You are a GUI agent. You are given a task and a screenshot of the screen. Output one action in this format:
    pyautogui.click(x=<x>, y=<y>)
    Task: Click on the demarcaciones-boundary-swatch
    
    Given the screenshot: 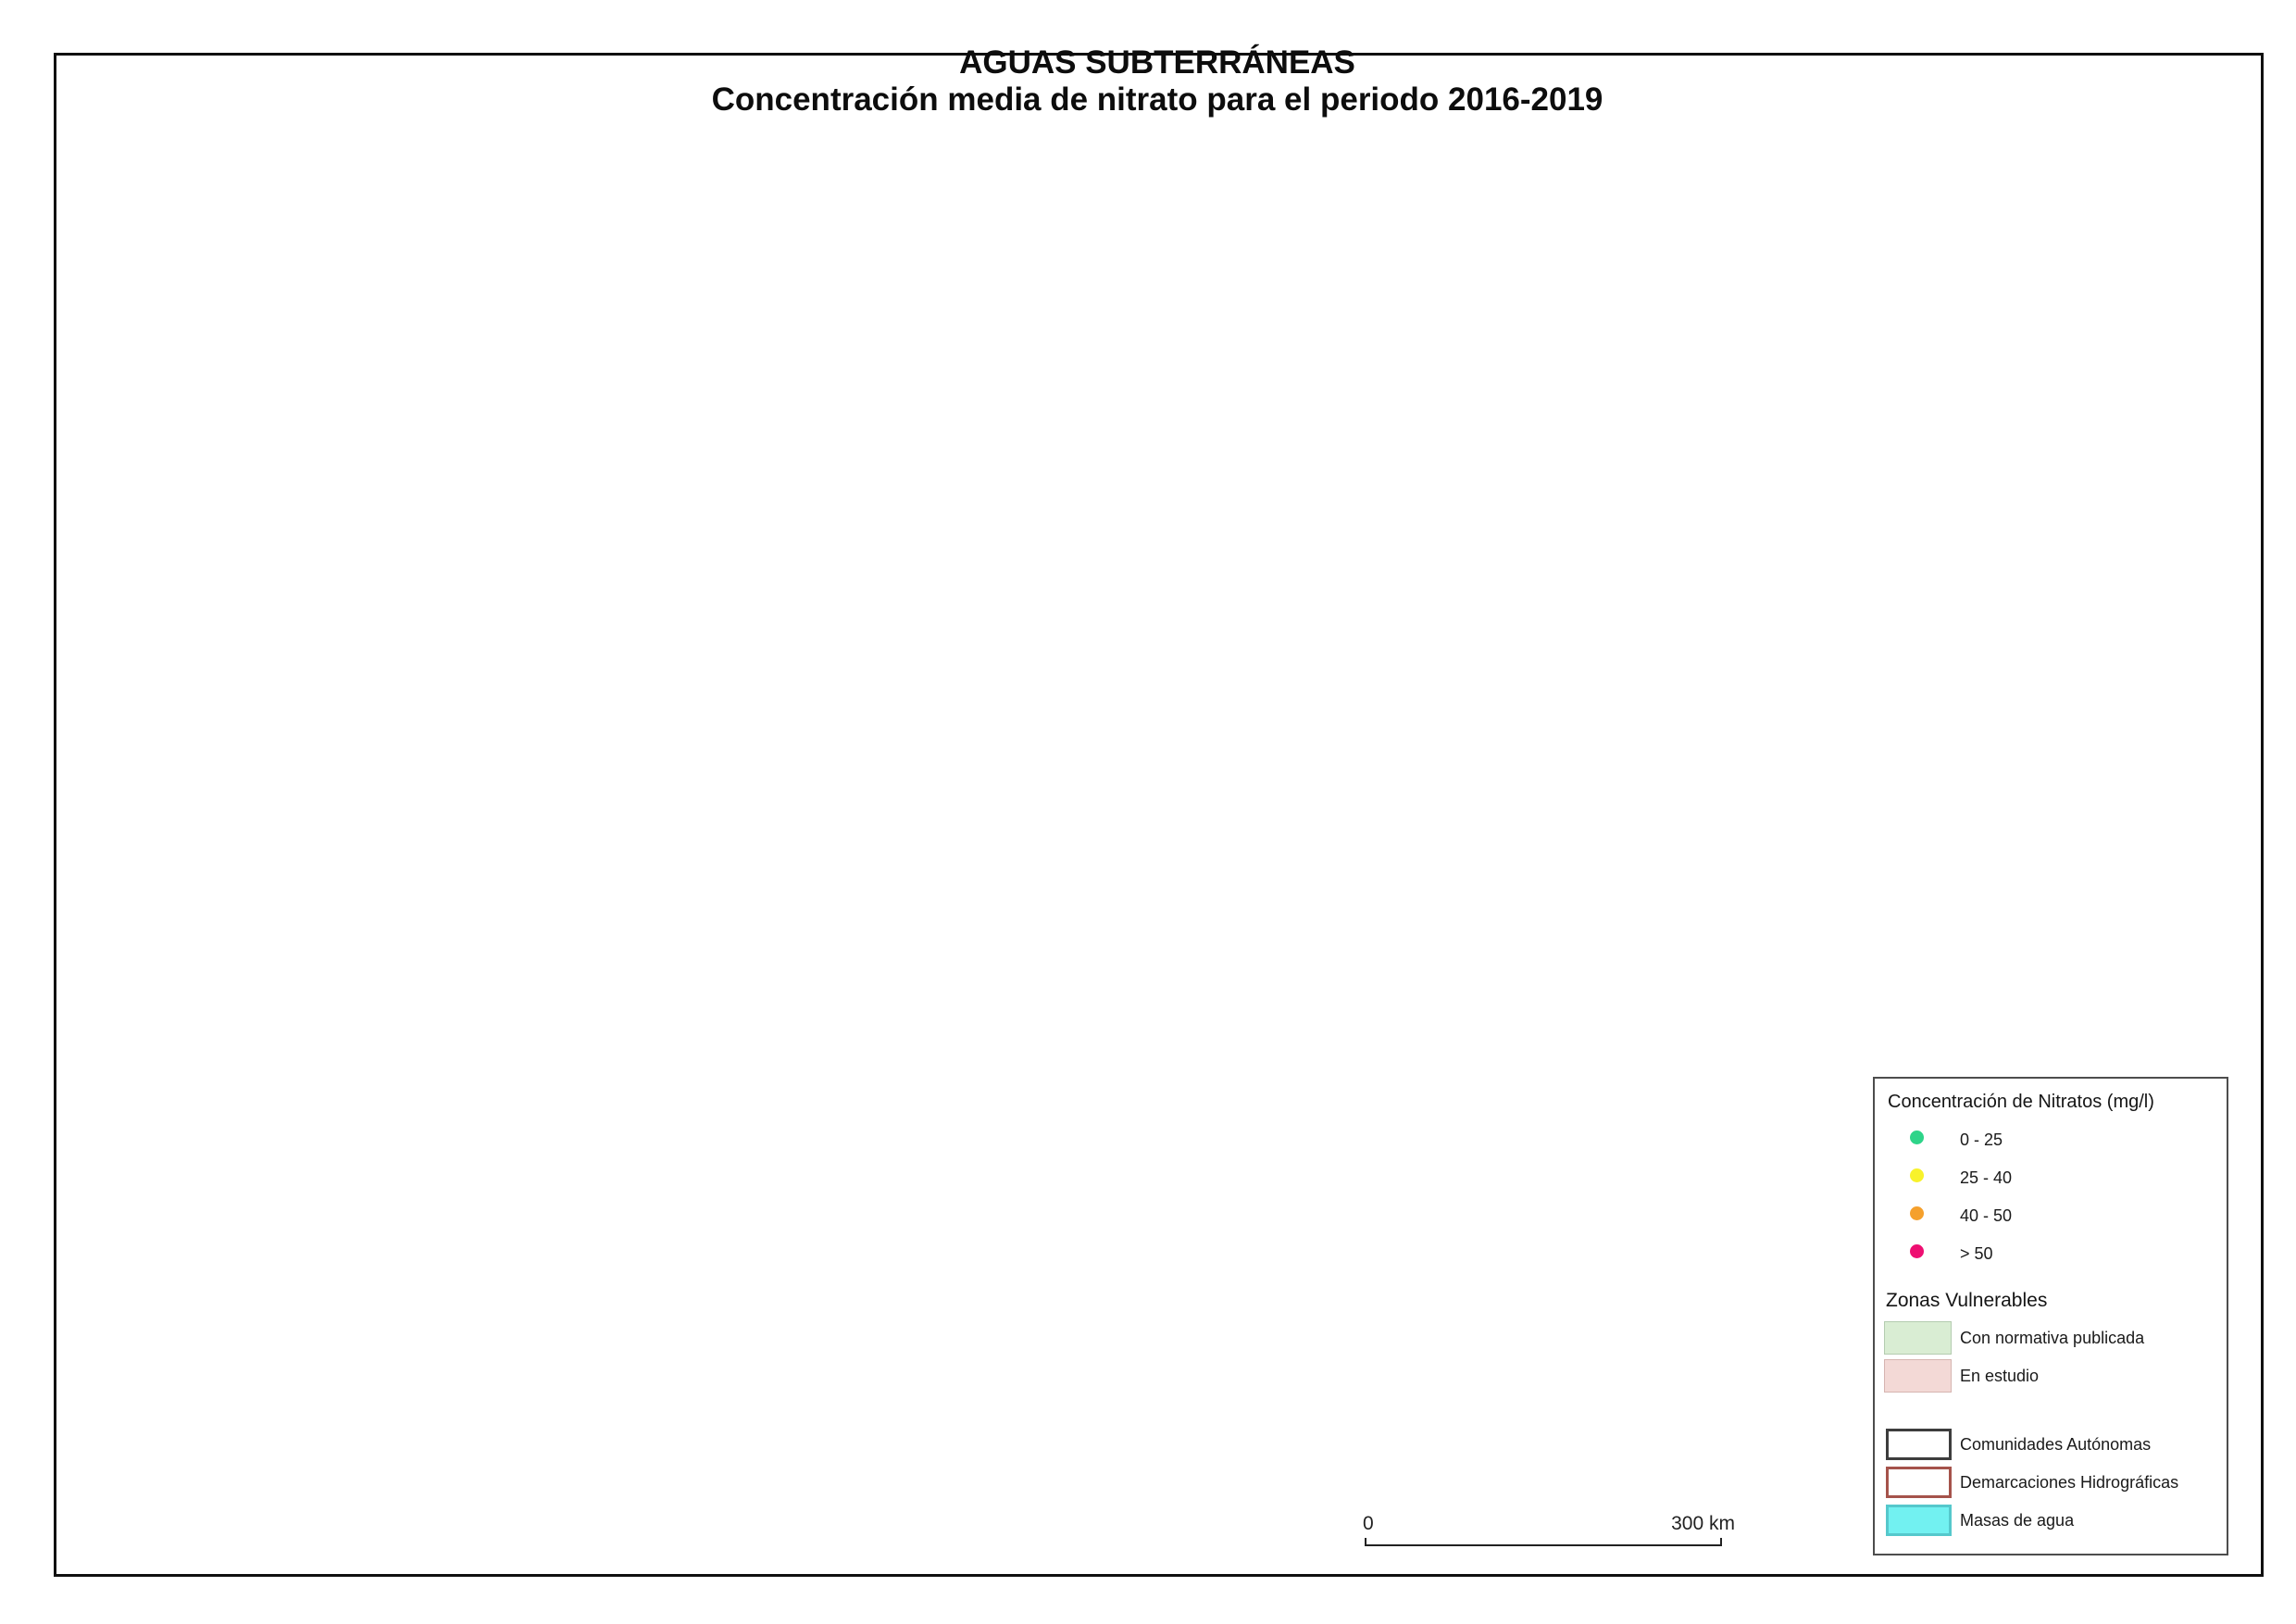 What is the action you would take?
    pyautogui.click(x=1919, y=1482)
    